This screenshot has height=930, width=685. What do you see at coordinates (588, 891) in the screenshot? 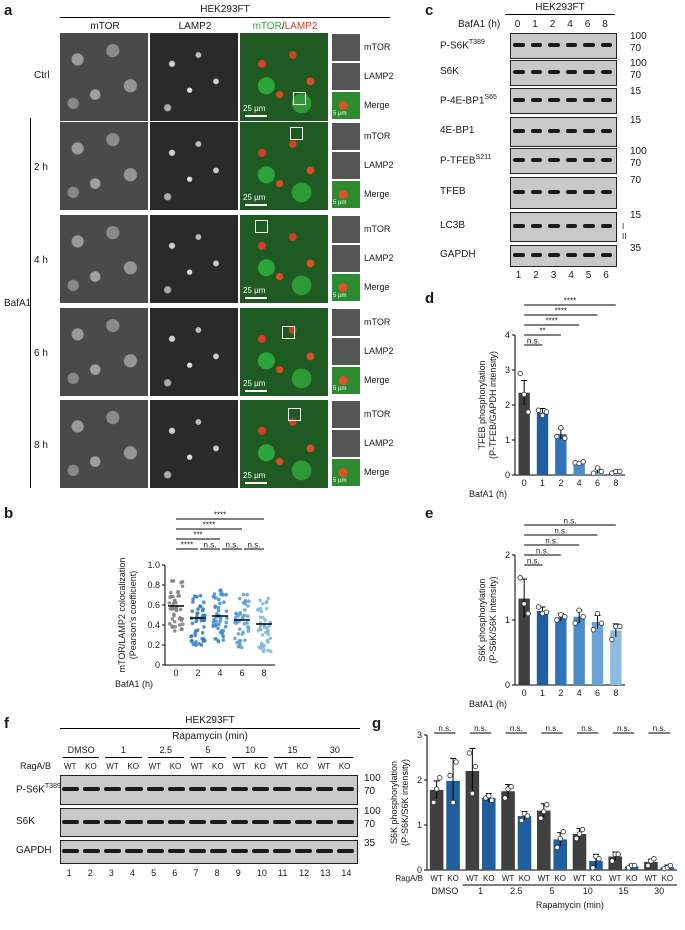
I see `x-condition-label: 10` at bounding box center [588, 891].